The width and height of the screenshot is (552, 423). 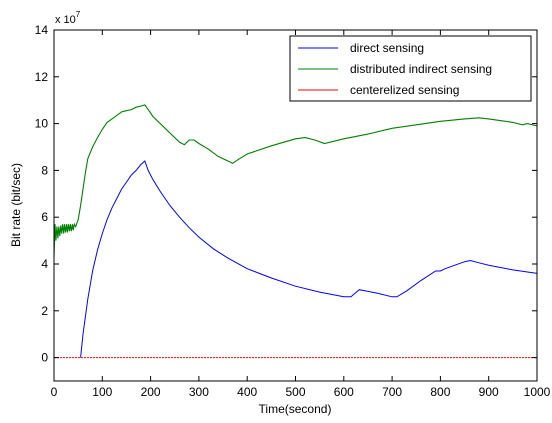 I want to click on legend-label-centerelized-sensing: centerelized sensing, so click(x=404, y=90).